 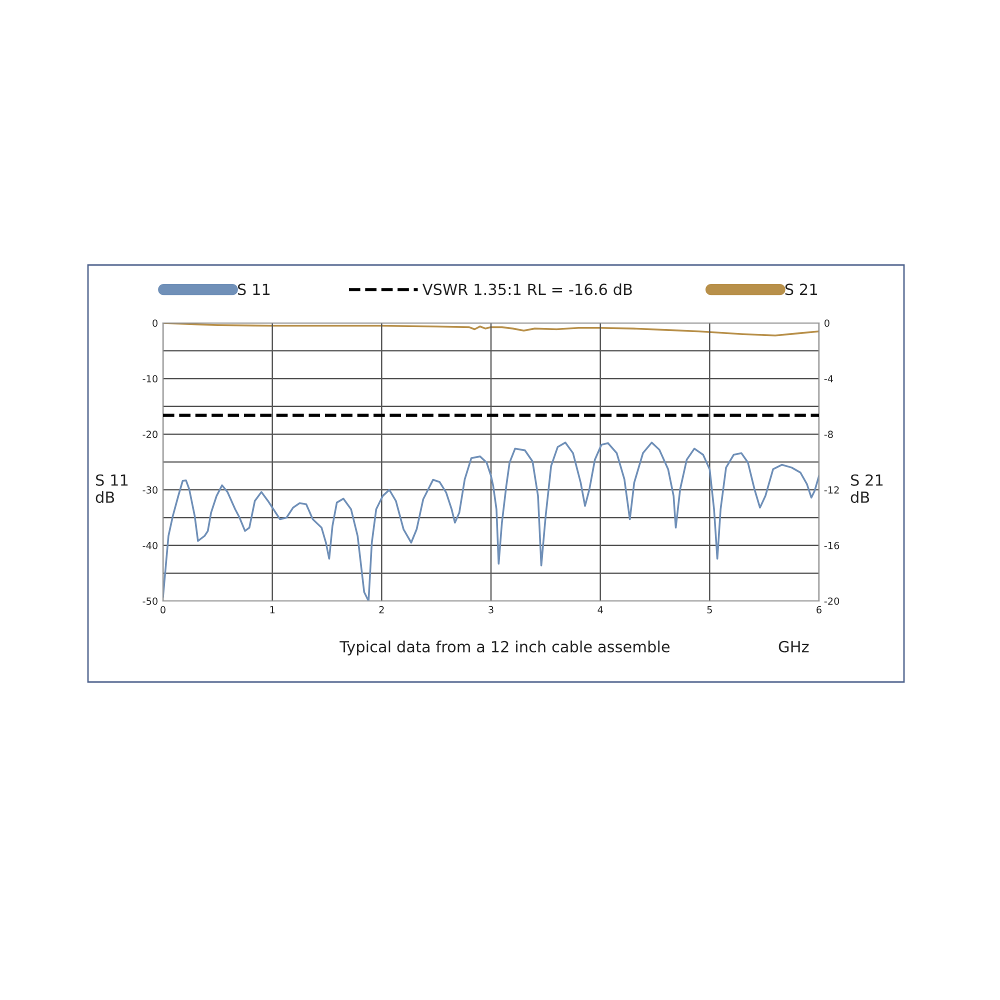 I want to click on text: Typical data from a 12 inch cable assemble, so click(x=505, y=648).